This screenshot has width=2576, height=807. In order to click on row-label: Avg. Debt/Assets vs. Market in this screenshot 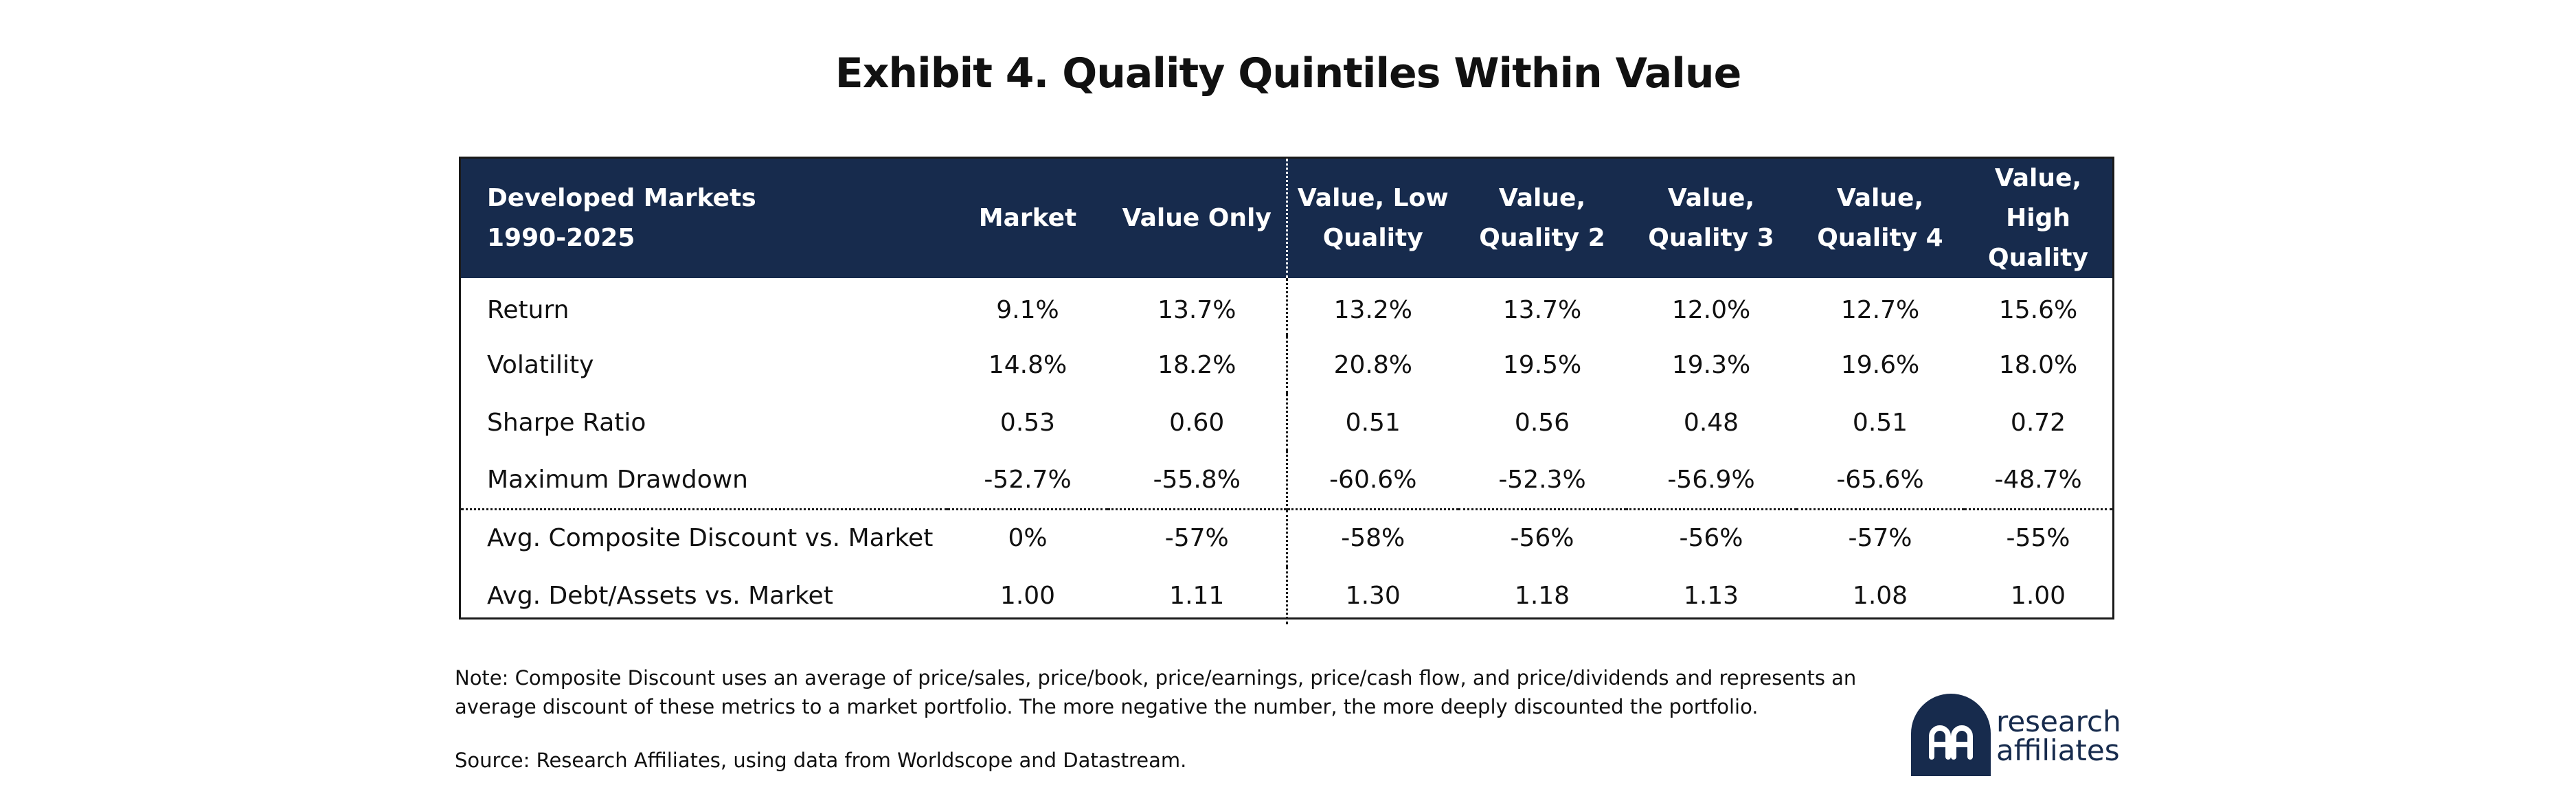, I will do `click(660, 595)`.